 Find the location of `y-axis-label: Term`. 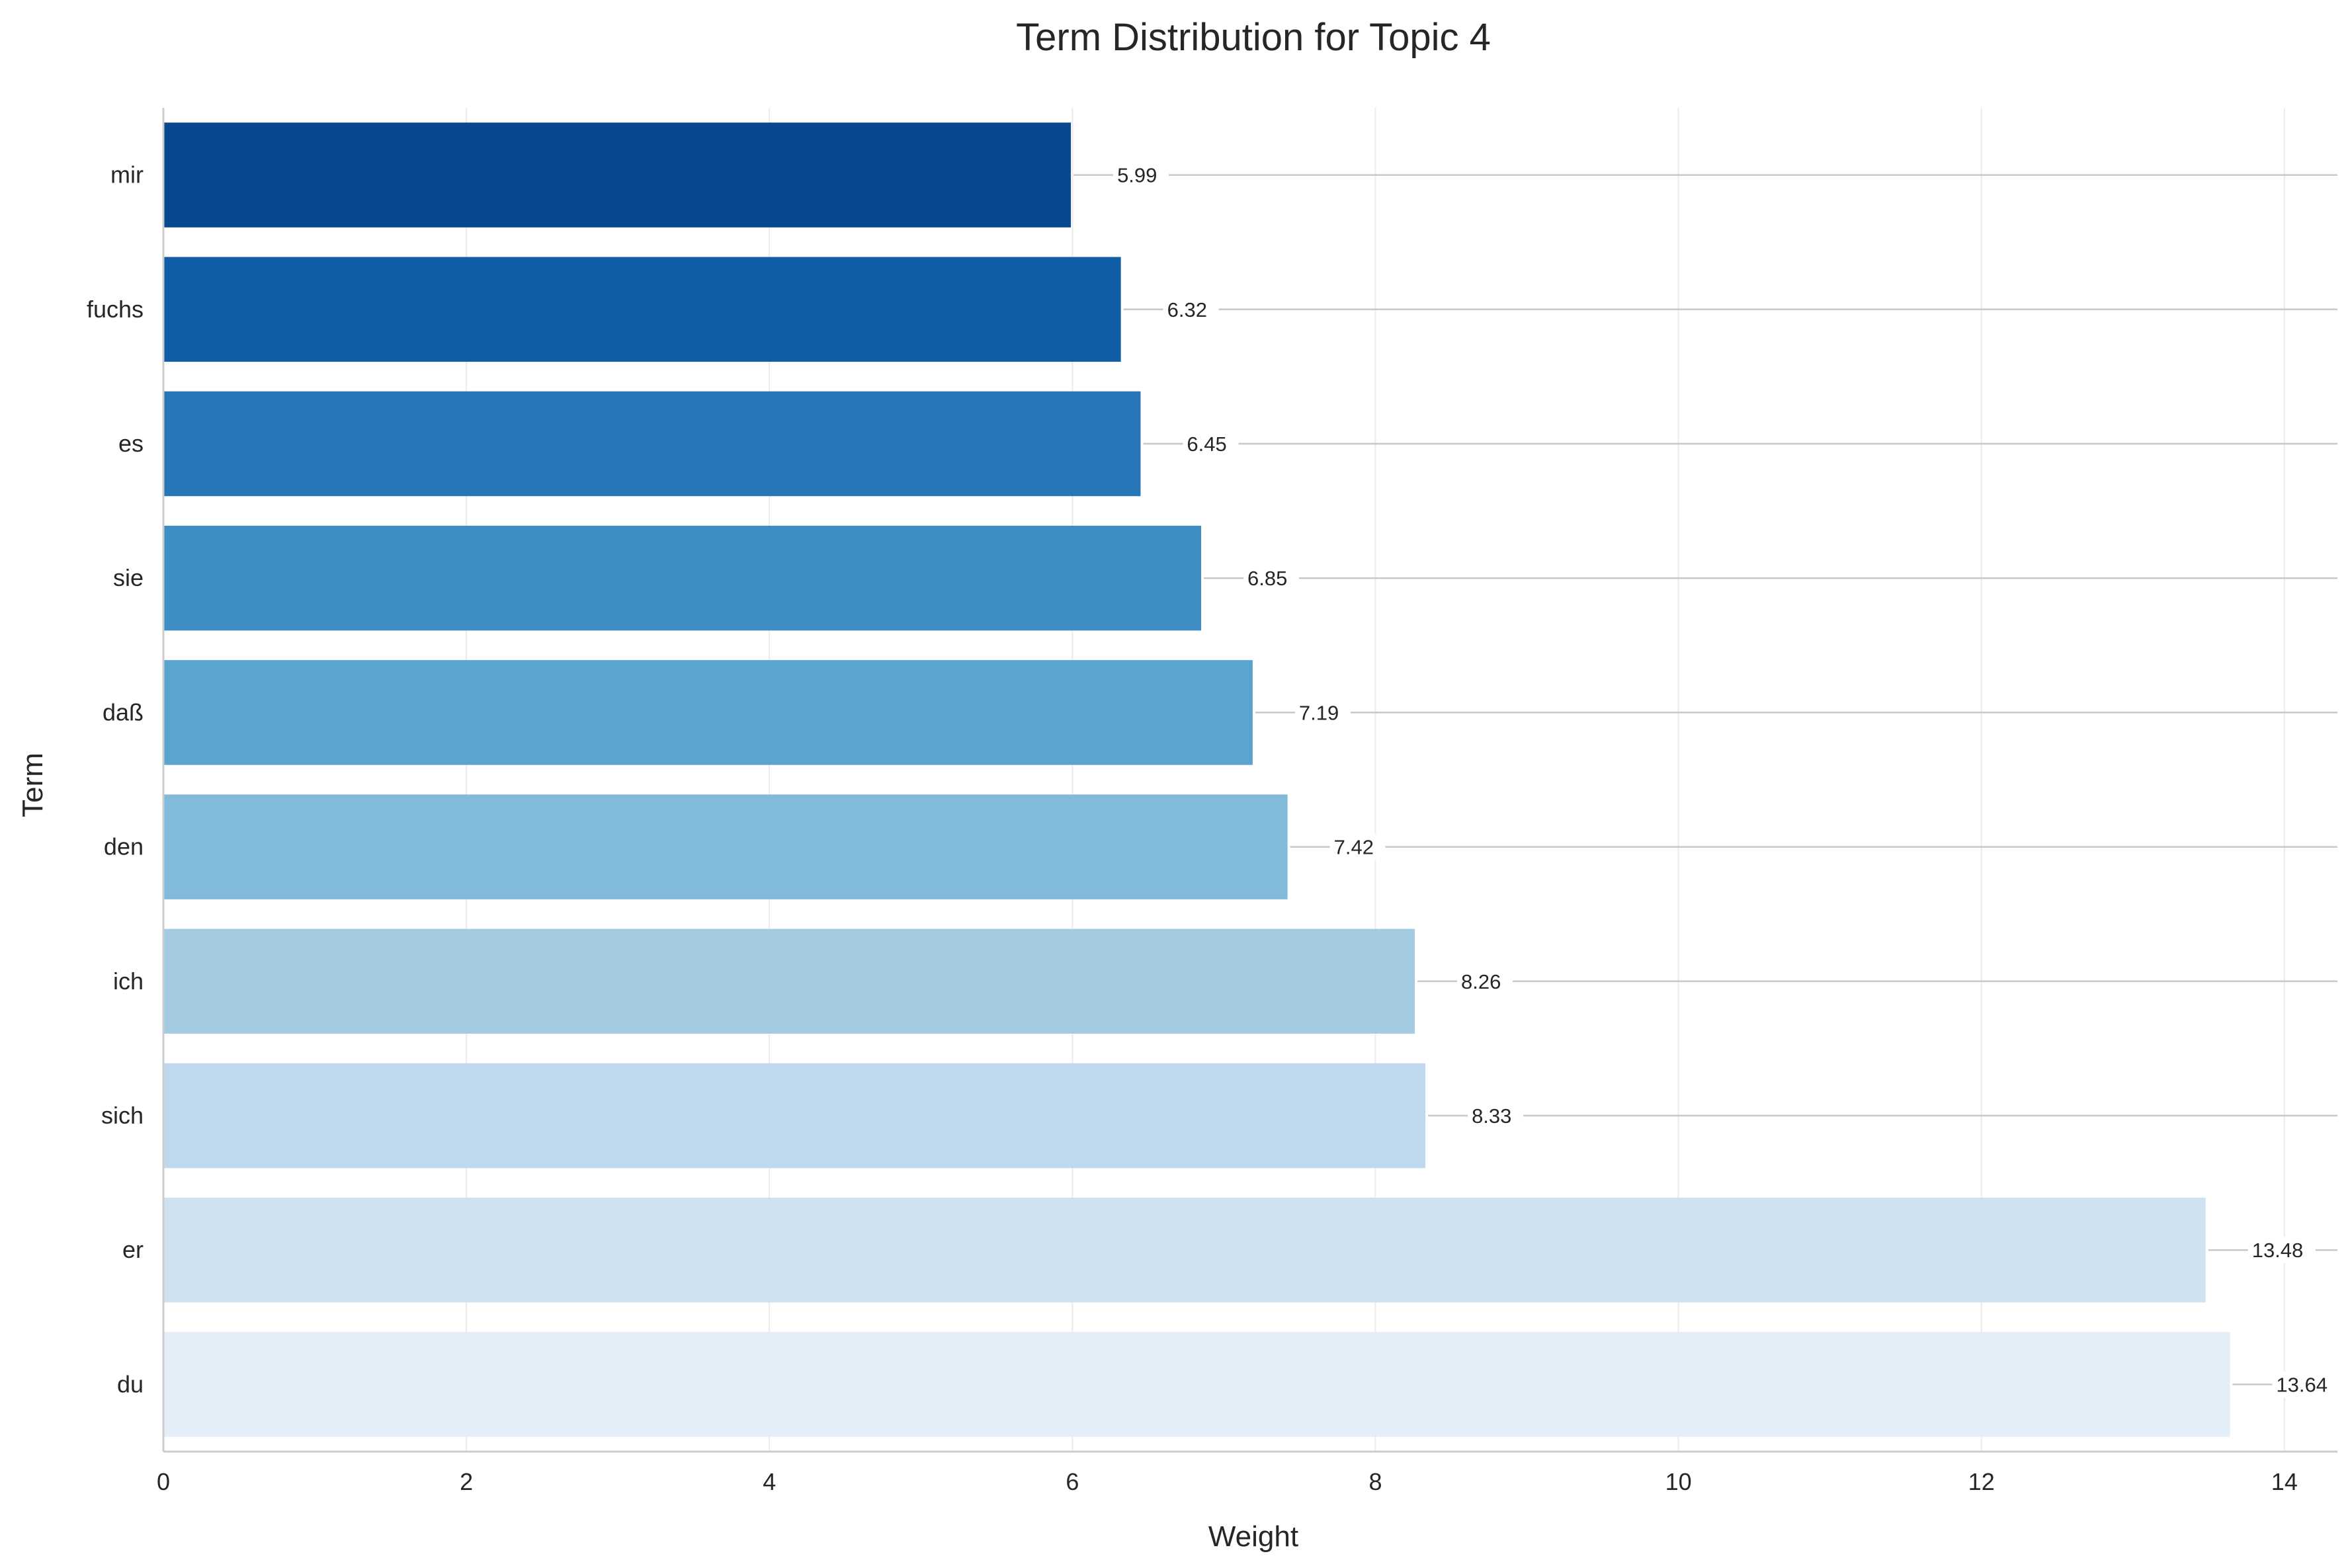

y-axis-label: Term is located at coordinates (33, 785).